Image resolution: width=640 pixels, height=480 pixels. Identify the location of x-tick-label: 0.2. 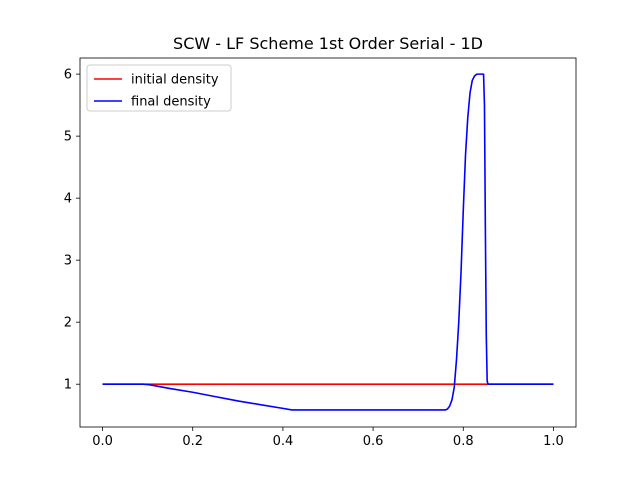
(192, 441).